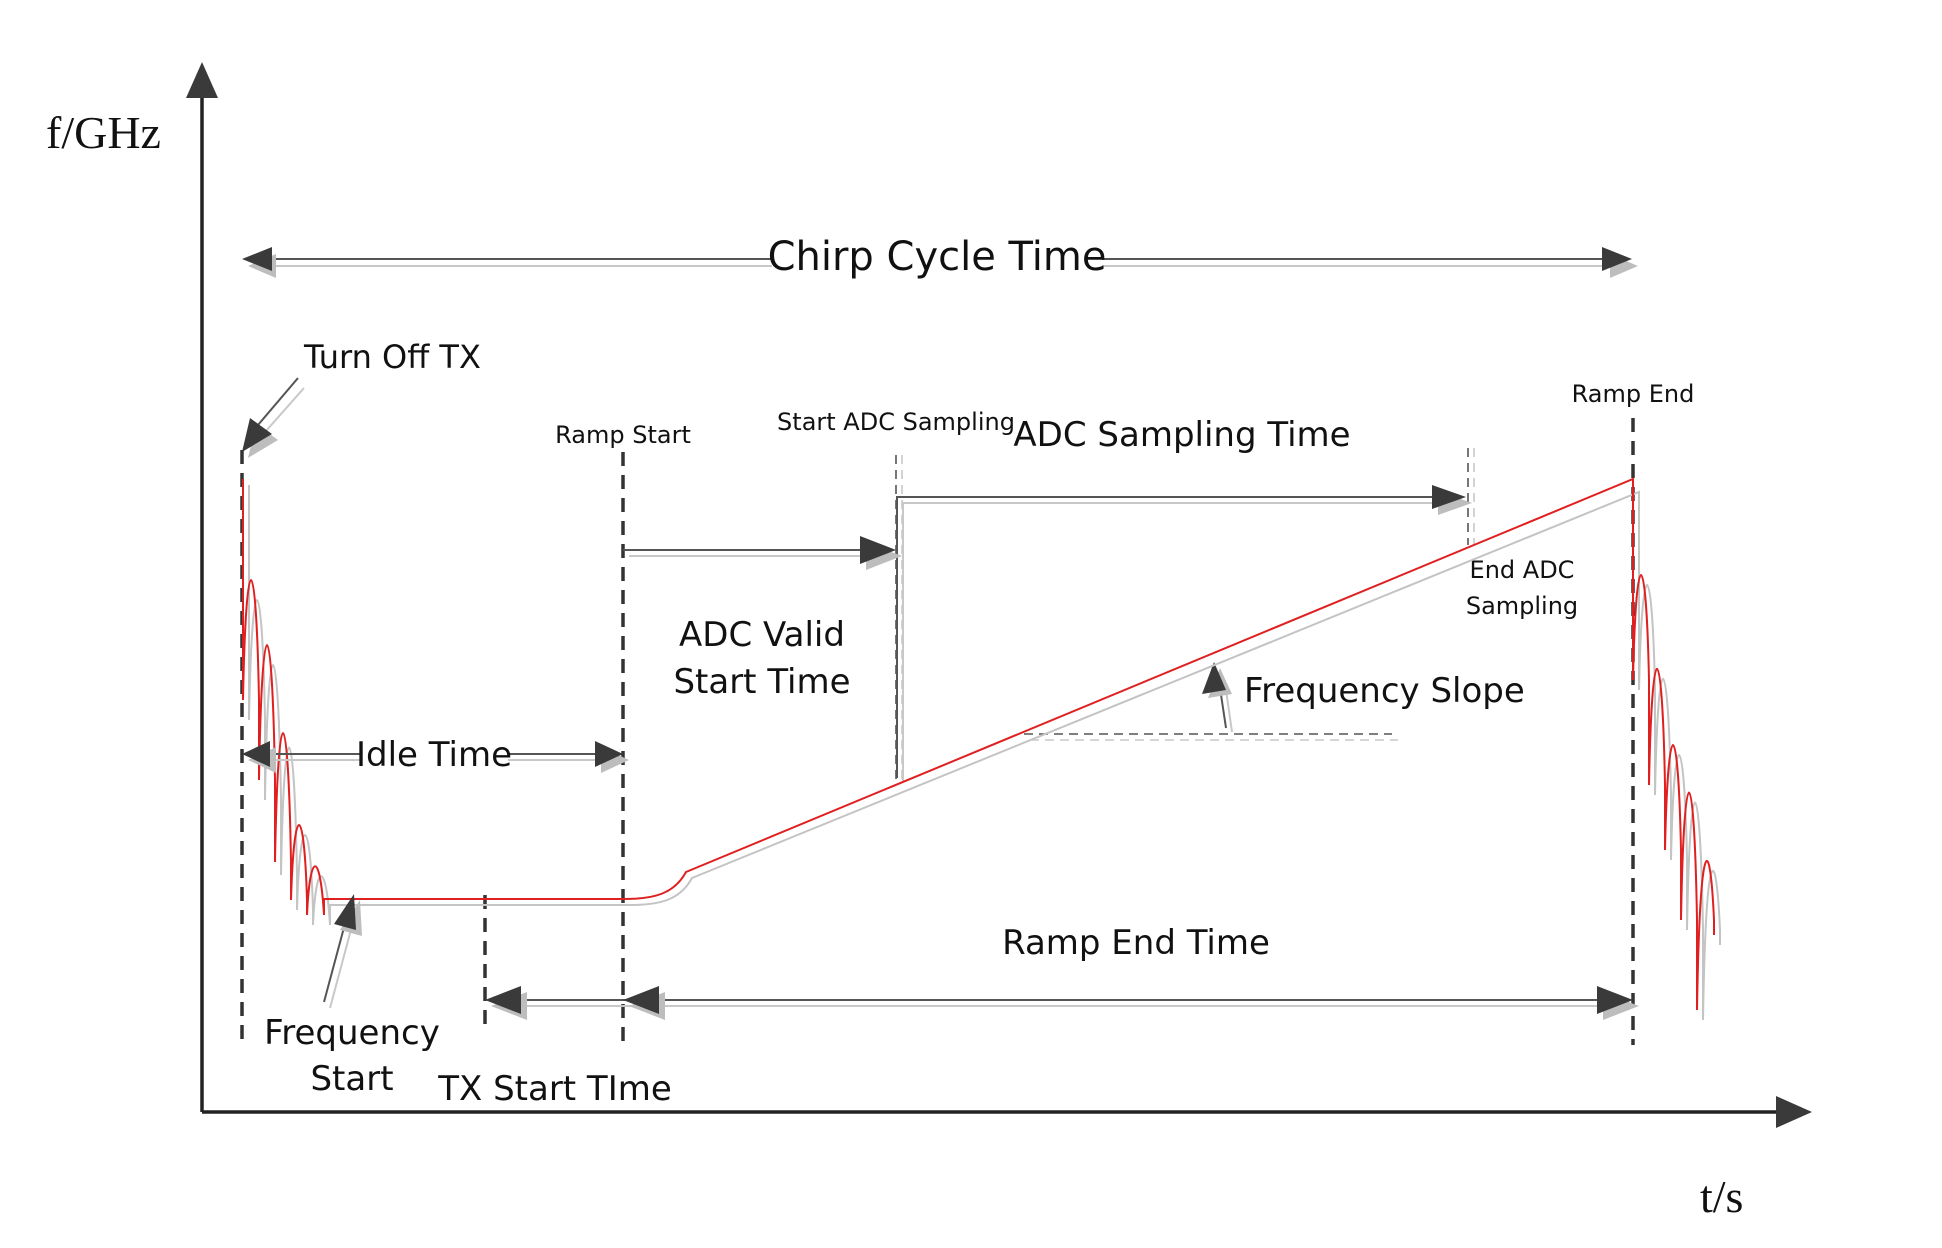 The image size is (1942, 1248). What do you see at coordinates (103, 132) in the screenshot?
I see `y-axis-label: f/GHz` at bounding box center [103, 132].